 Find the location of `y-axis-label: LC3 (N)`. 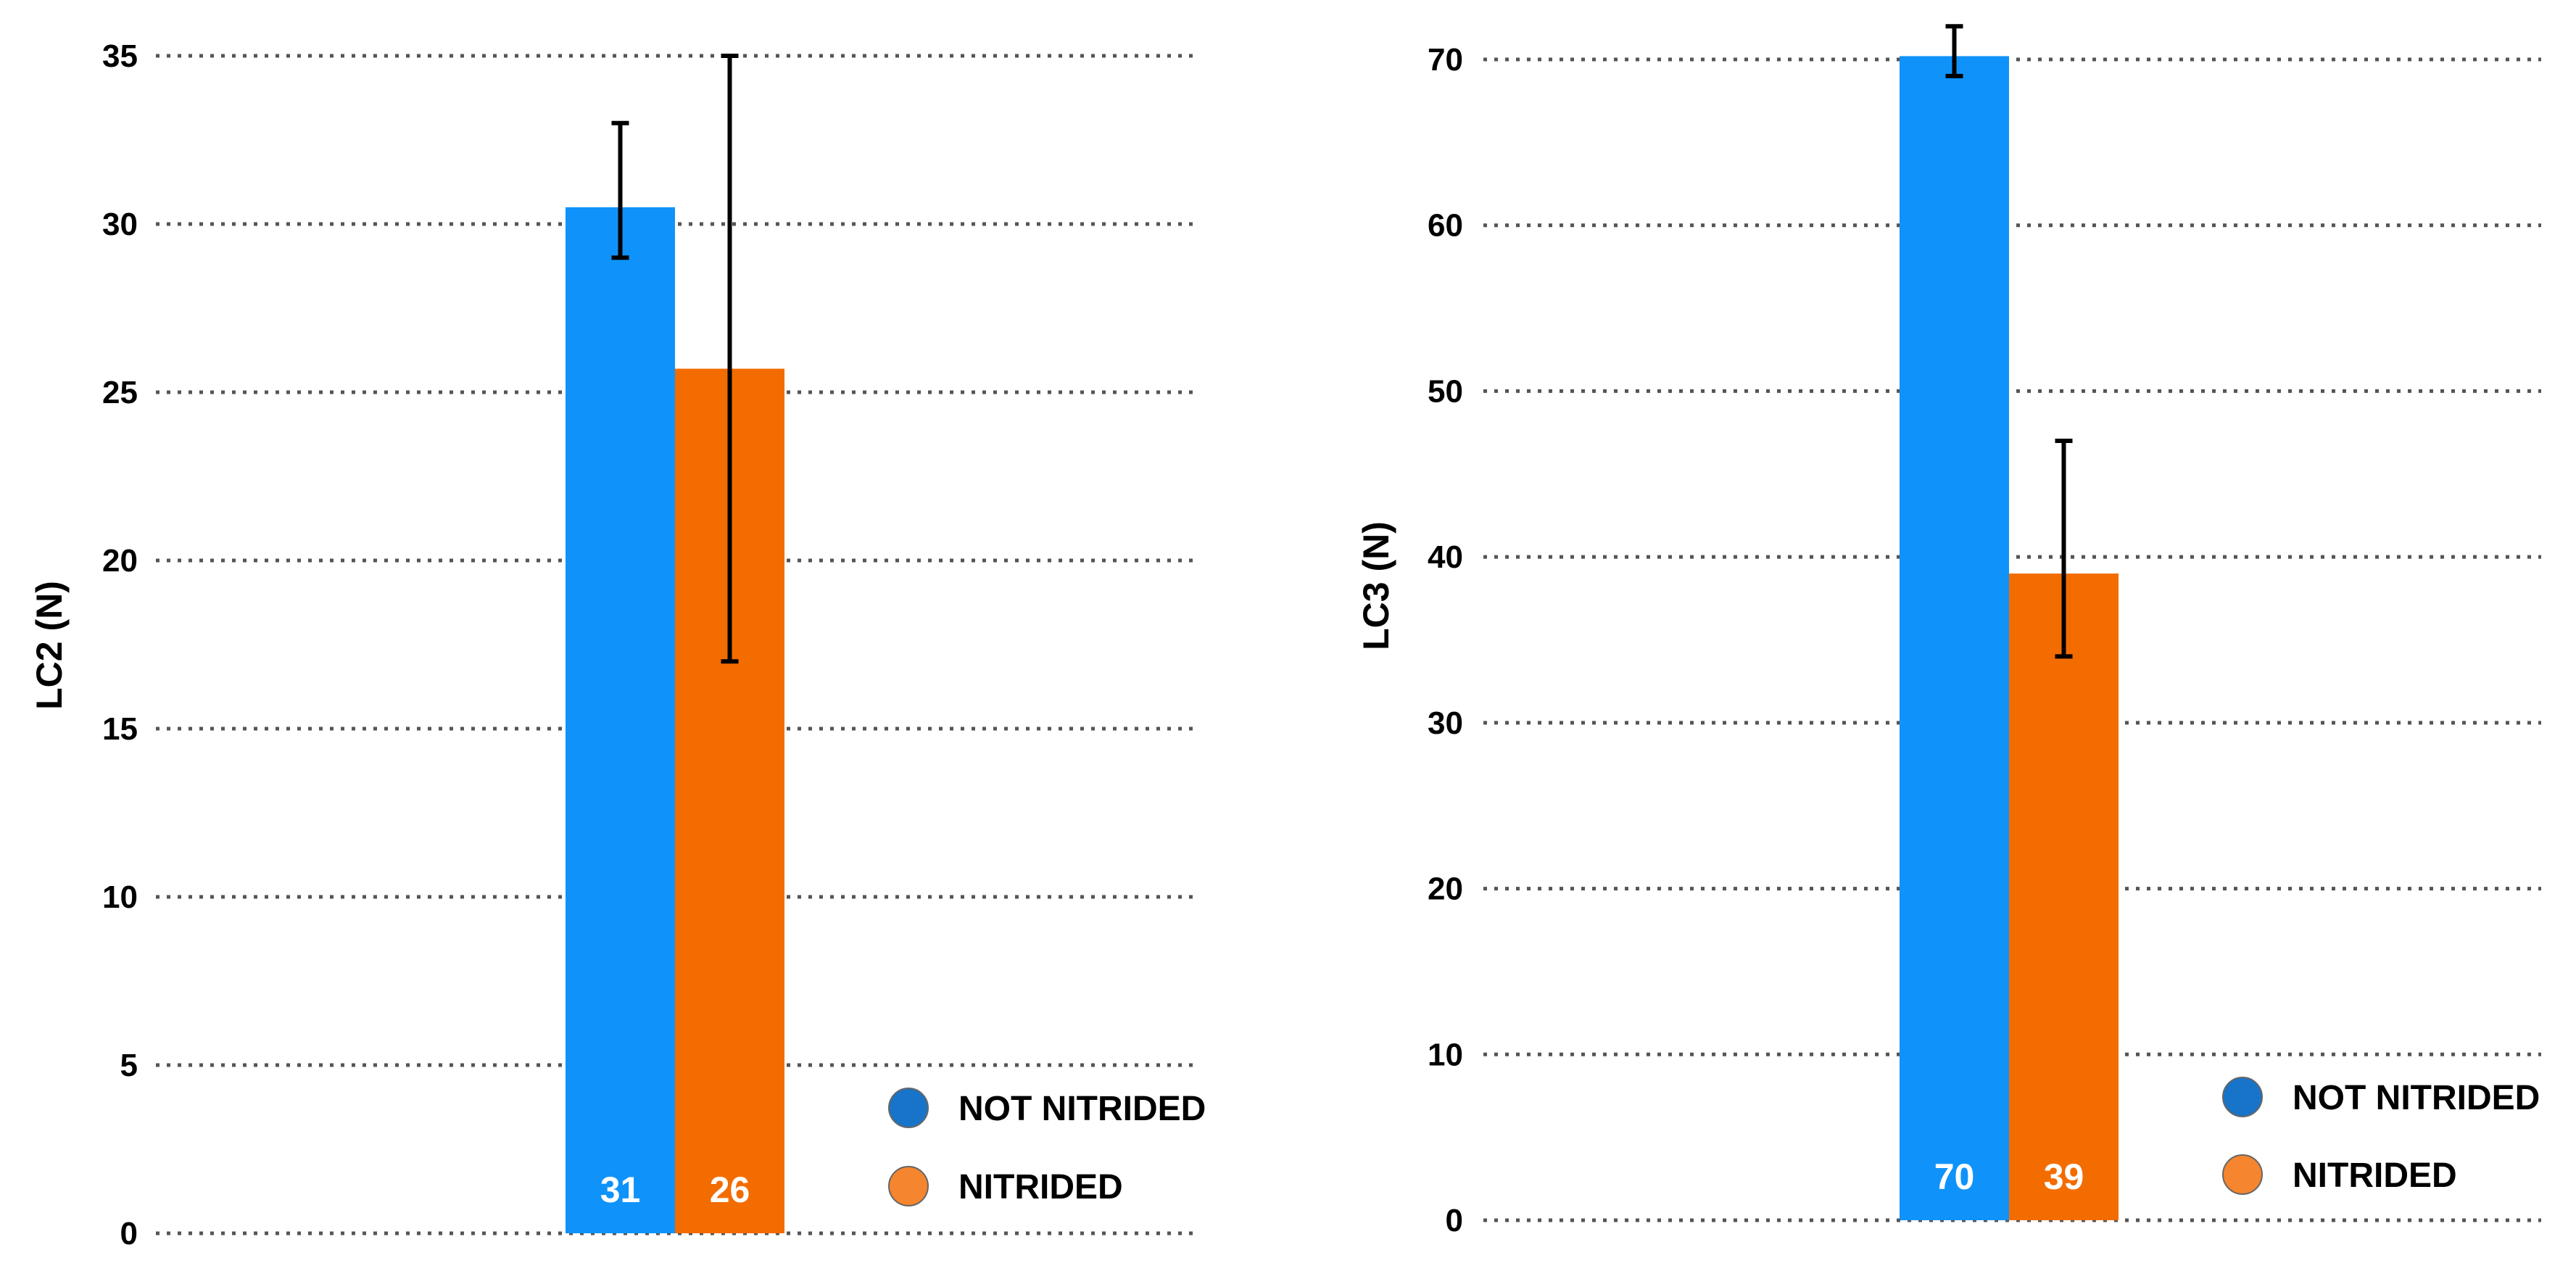

y-axis-label: LC3 (N) is located at coordinates (1376, 585).